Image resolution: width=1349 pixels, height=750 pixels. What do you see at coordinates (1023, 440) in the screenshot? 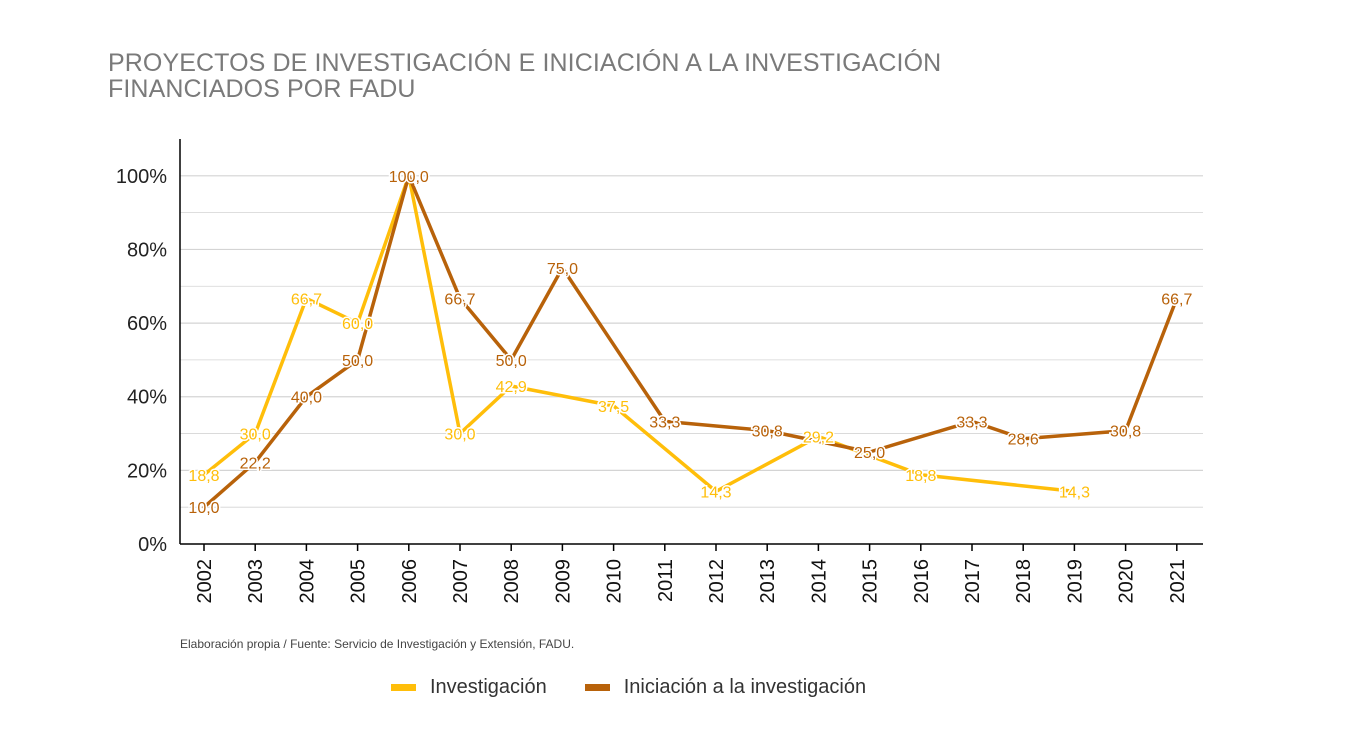
I see `data-label-iniciacion: 28,6` at bounding box center [1023, 440].